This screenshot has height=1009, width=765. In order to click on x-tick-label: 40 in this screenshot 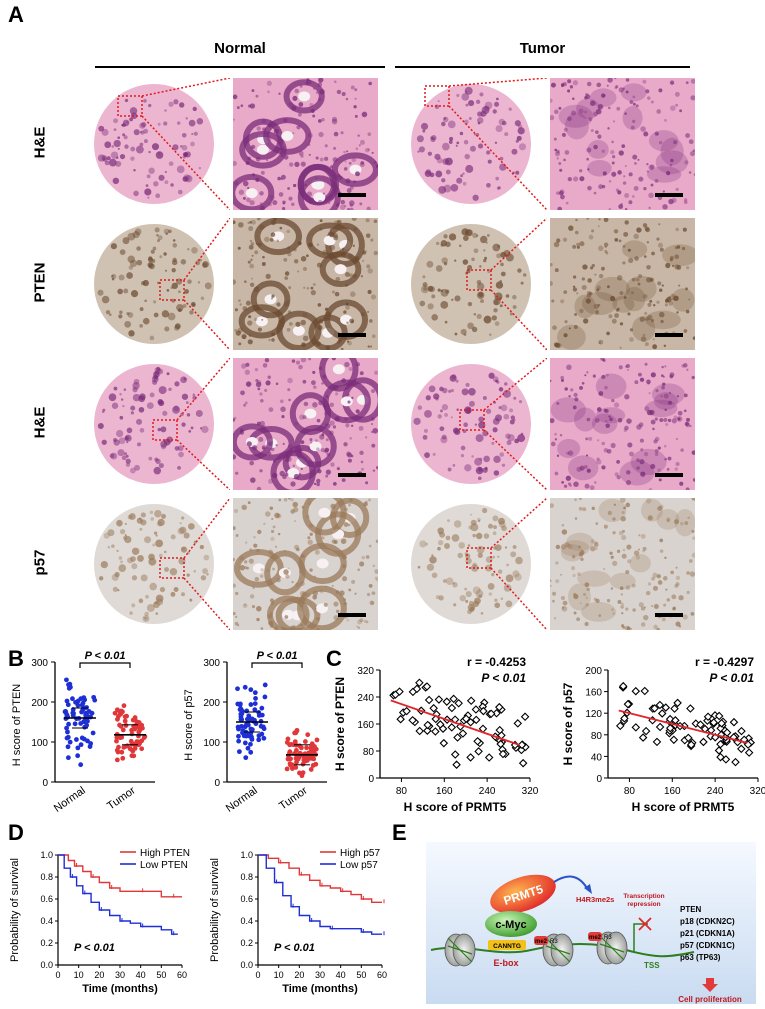, I will do `click(141, 975)`.